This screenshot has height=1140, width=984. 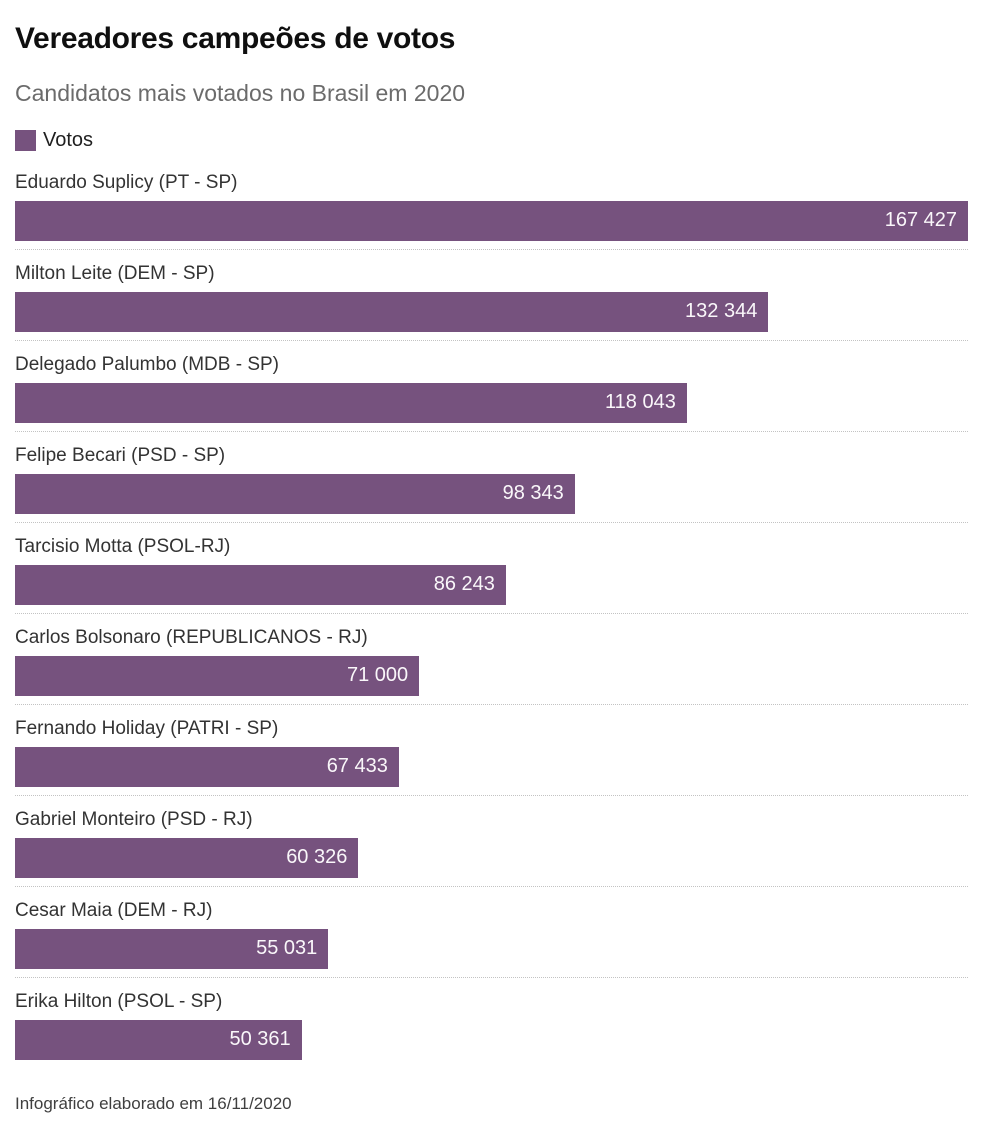 I want to click on chart-row: Felipe Becari (PSD - SP) 98 343, so click(x=491, y=483).